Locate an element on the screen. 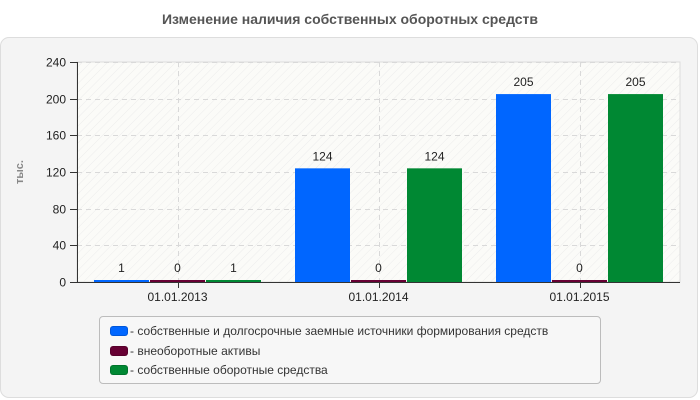  legend-swatch-blue is located at coordinates (119, 330).